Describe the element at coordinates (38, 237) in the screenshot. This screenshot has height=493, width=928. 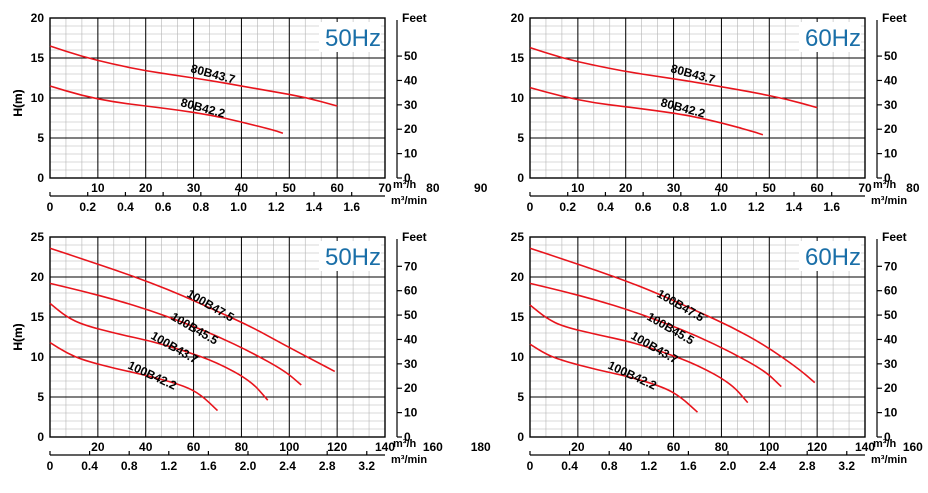
I see `y-tick-label: 25` at that location.